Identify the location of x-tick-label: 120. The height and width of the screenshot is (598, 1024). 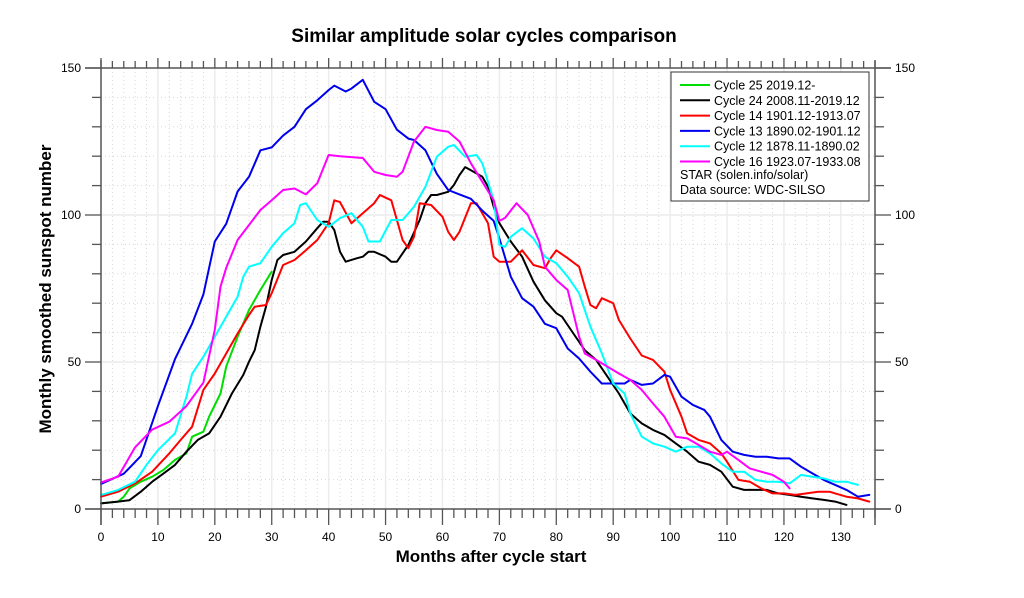
(784, 537).